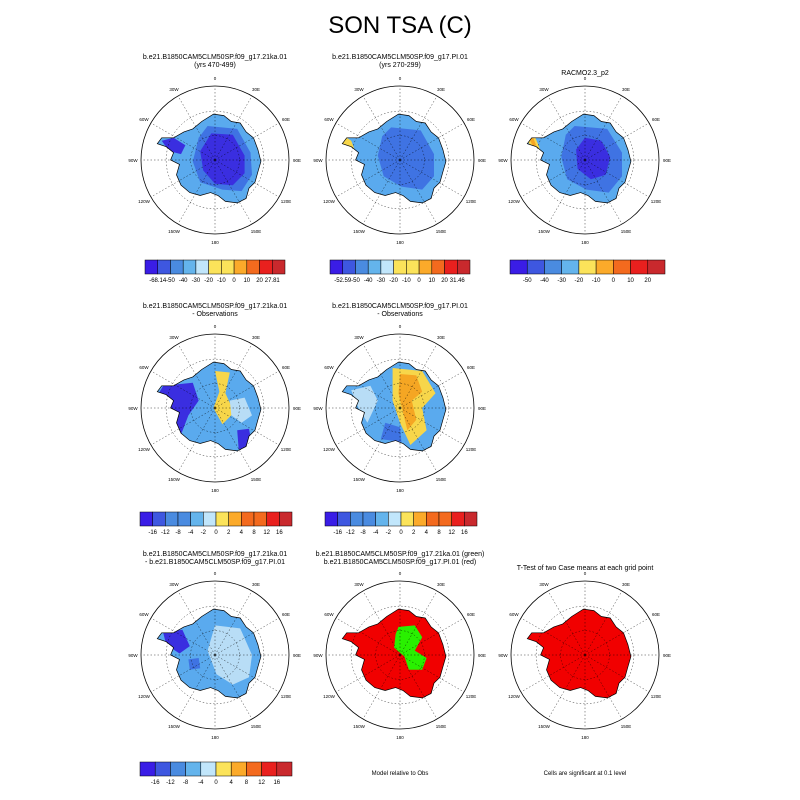 This screenshot has width=800, height=800. Describe the element at coordinates (273, 281) in the screenshot. I see `p1-colorbar-label: 27.81` at that location.